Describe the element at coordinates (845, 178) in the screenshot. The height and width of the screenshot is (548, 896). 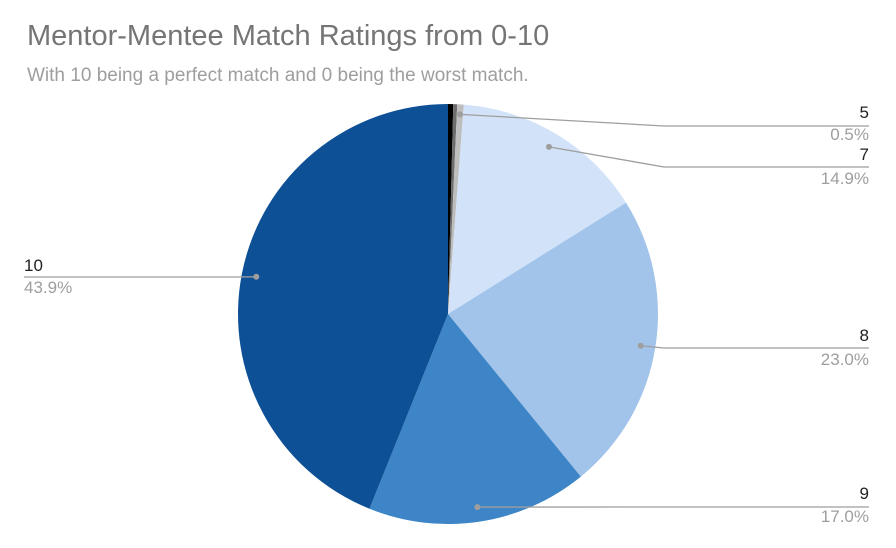
I see `slice-percent-7: 14.9%` at that location.